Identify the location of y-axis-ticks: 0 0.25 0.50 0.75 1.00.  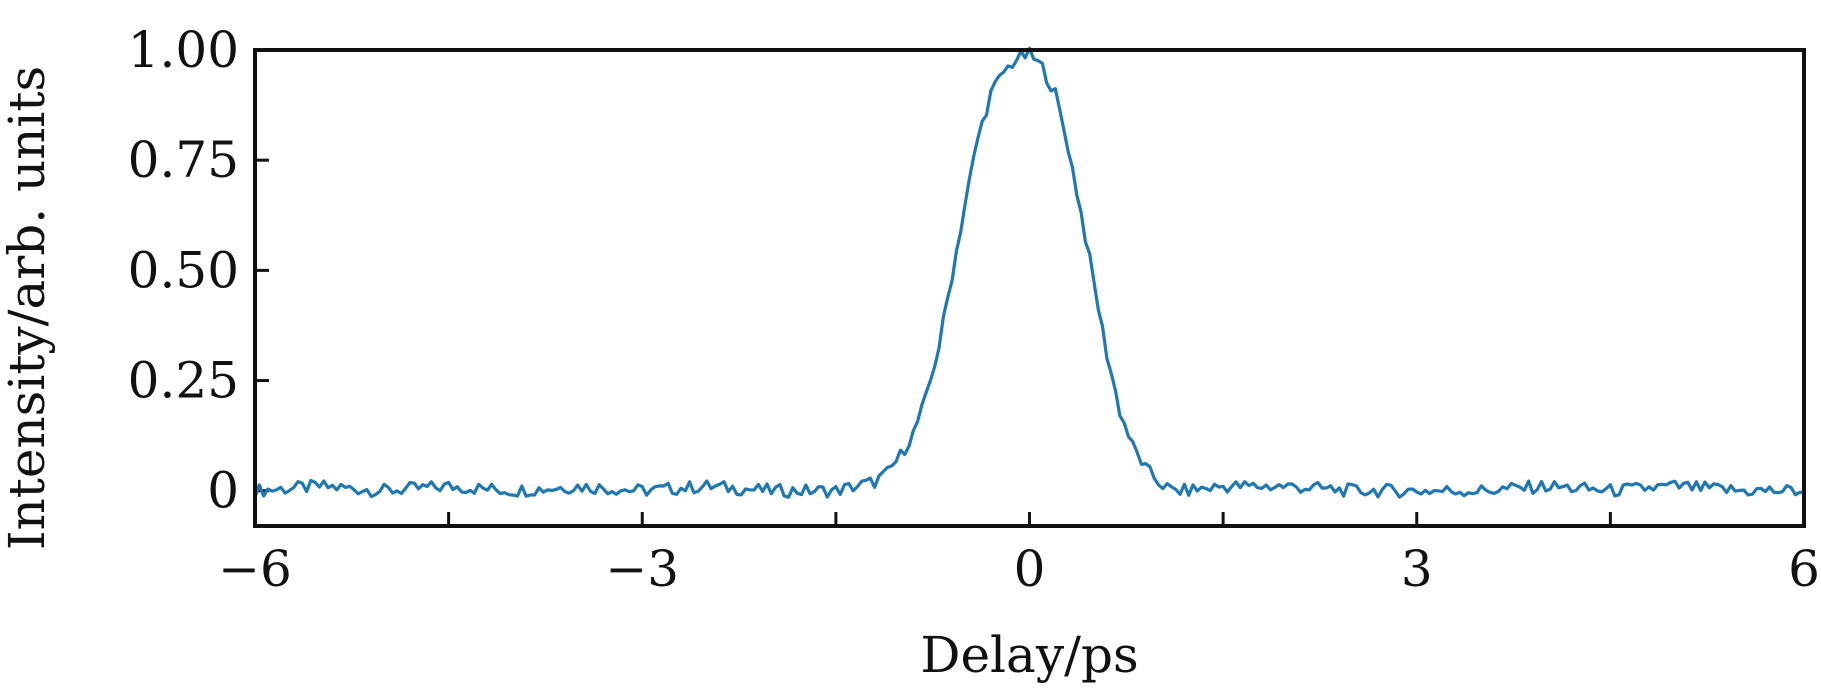
(198, 270).